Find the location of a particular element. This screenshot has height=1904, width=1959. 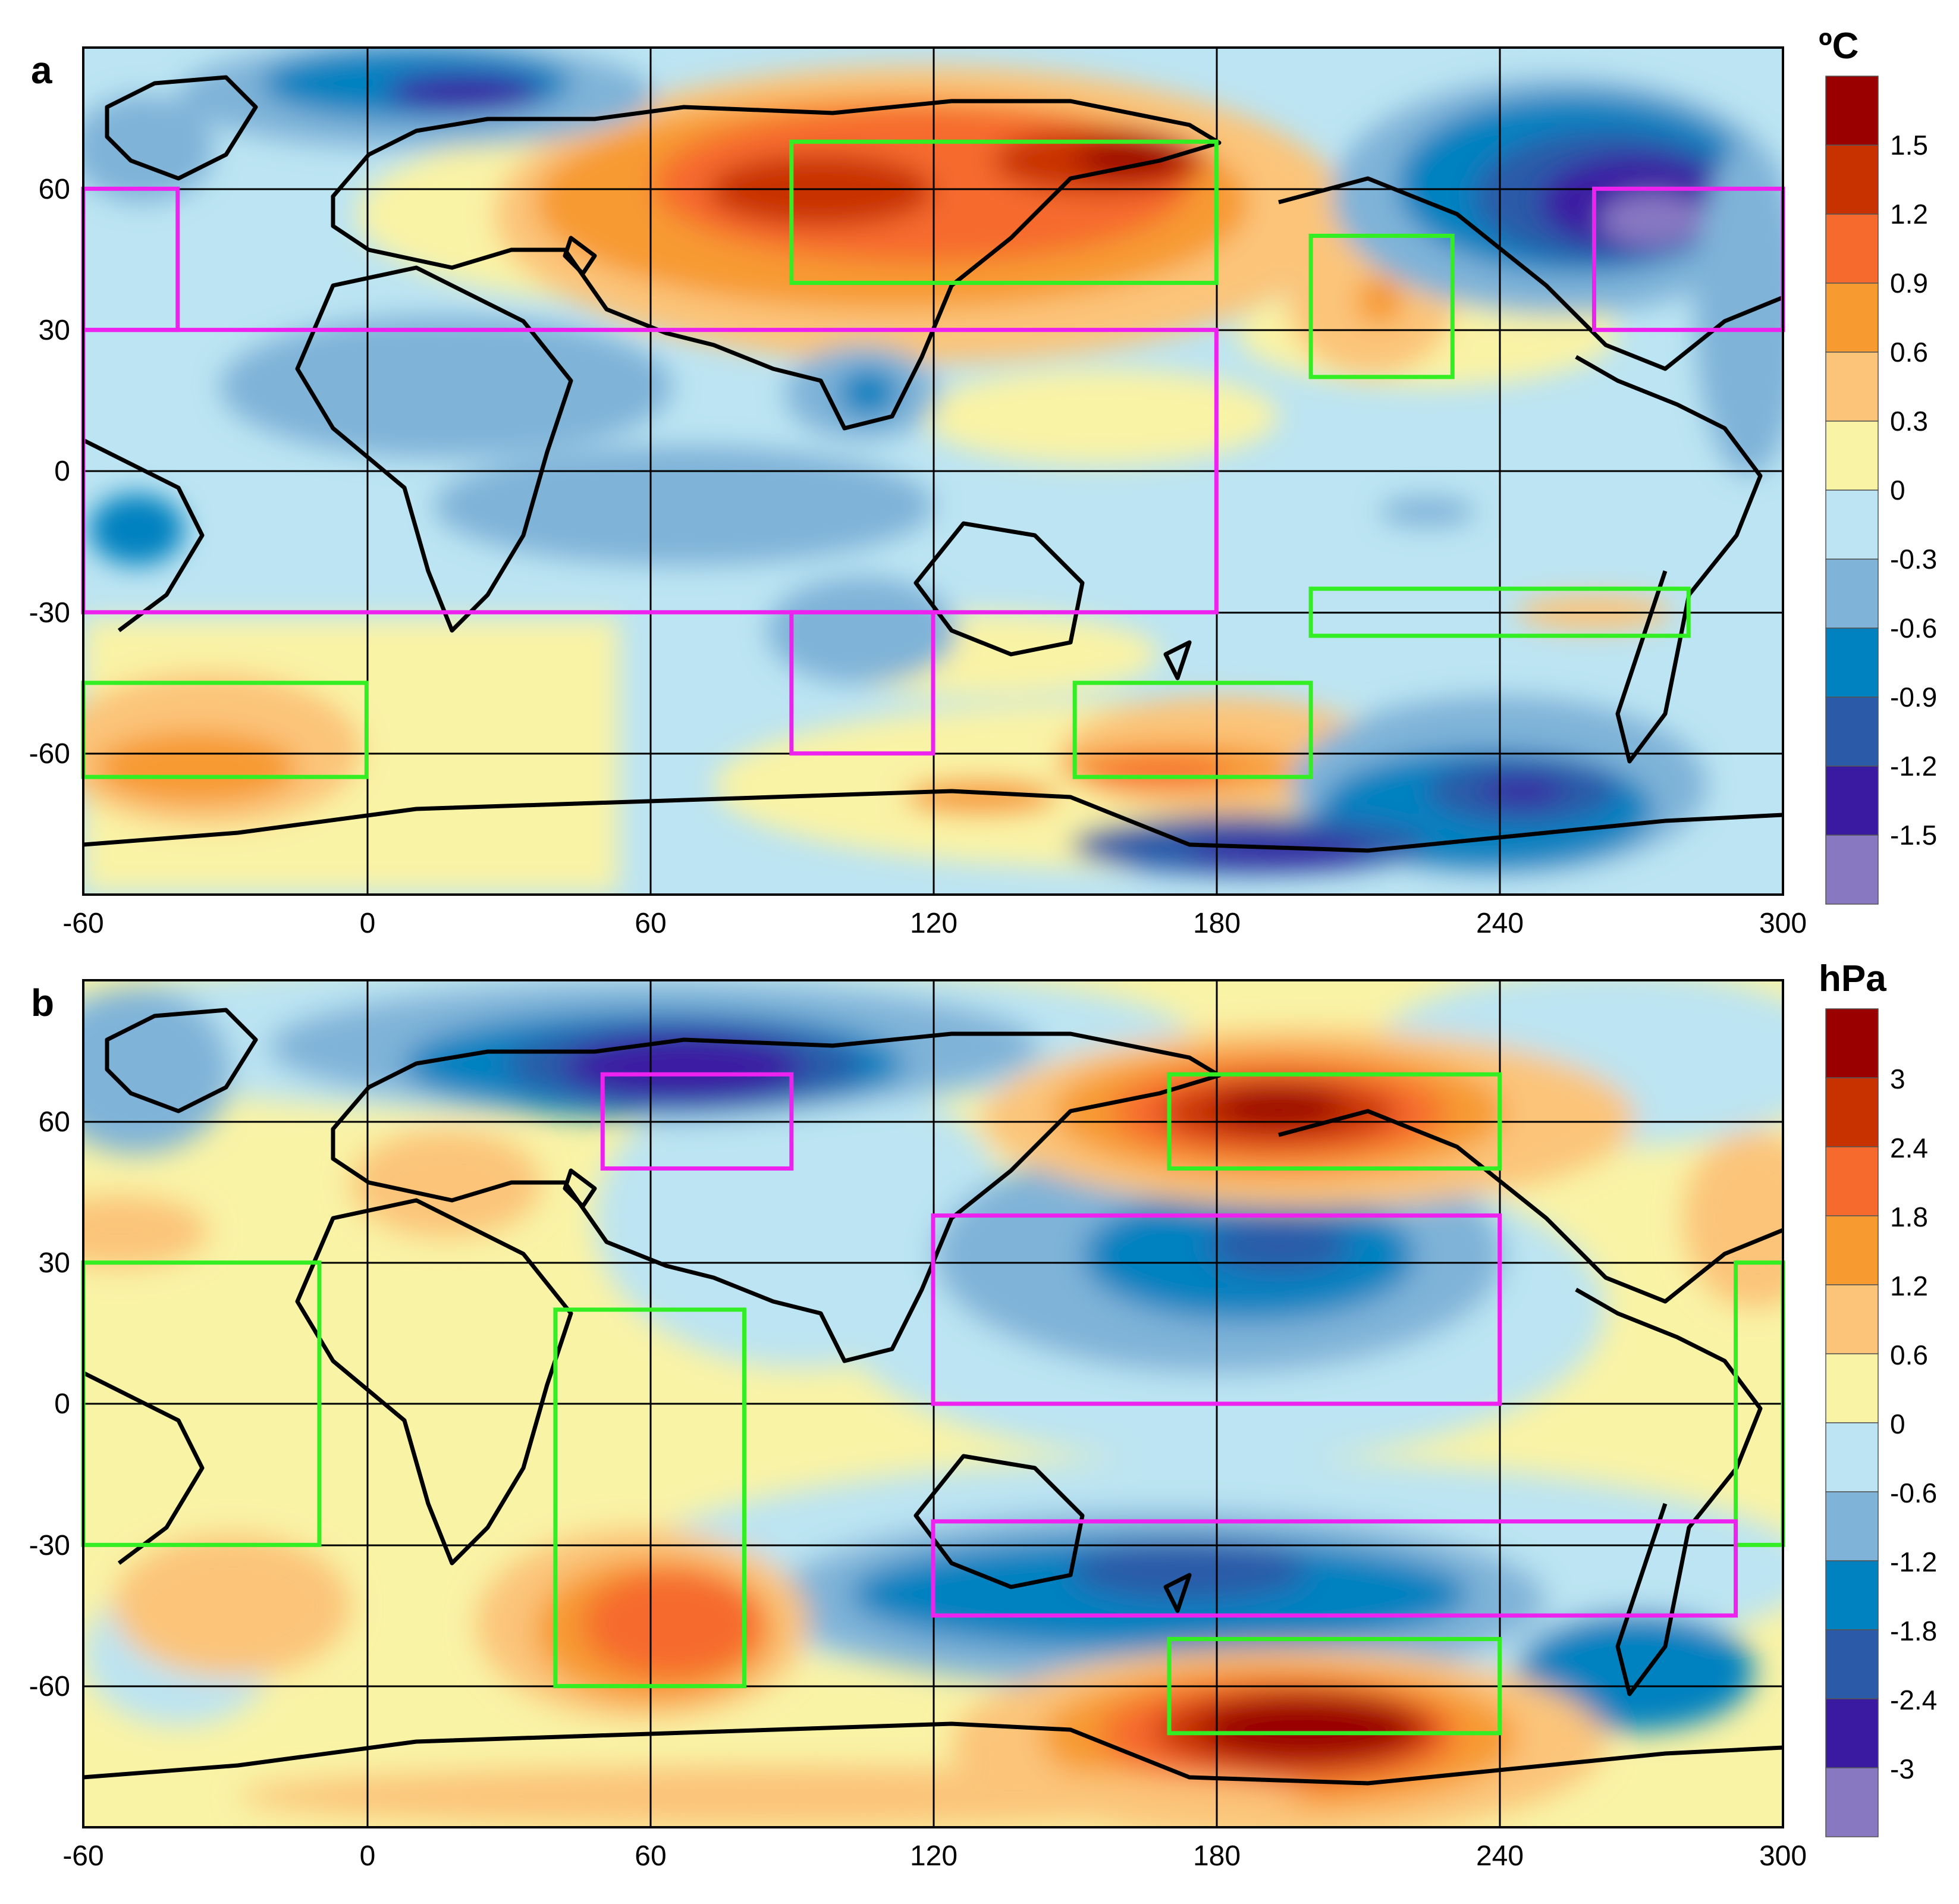

svg-text: 1.8 is located at coordinates (1909, 1217).